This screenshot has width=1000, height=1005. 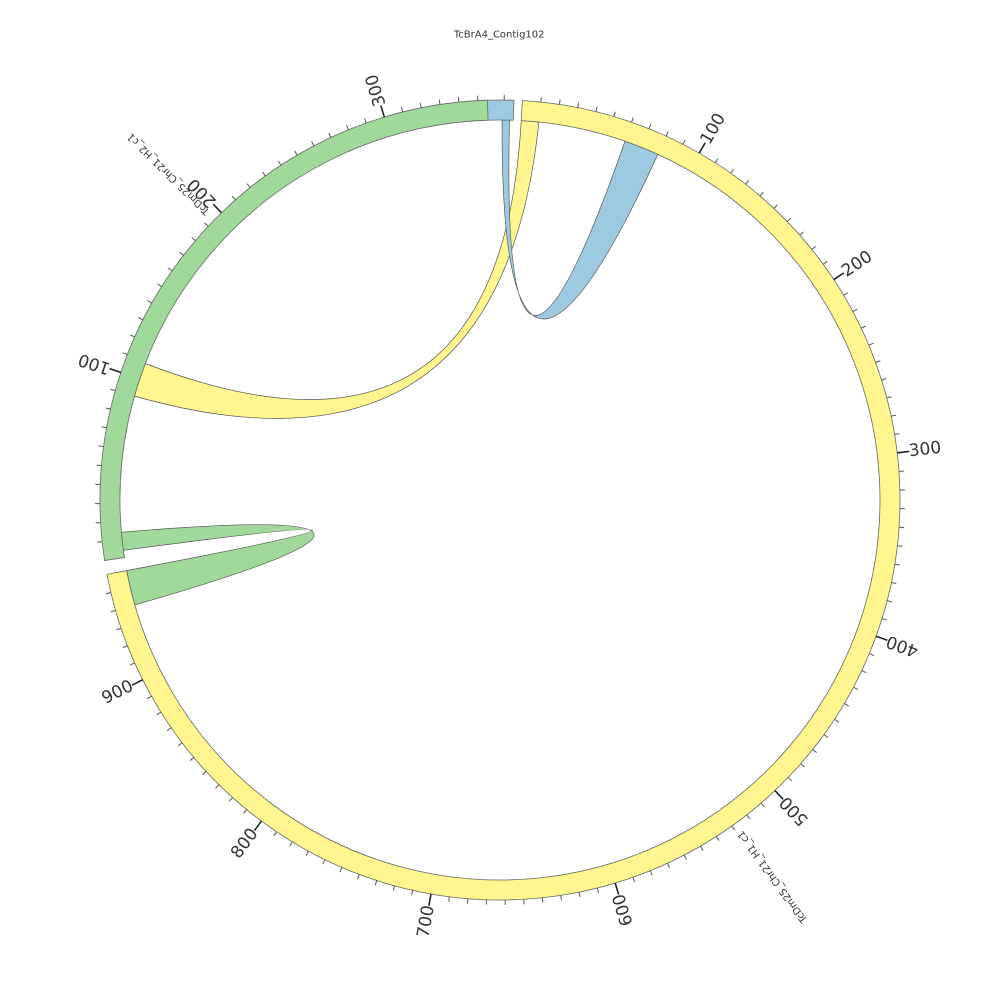 What do you see at coordinates (425, 921) in the screenshot?
I see `tick-label: 700` at bounding box center [425, 921].